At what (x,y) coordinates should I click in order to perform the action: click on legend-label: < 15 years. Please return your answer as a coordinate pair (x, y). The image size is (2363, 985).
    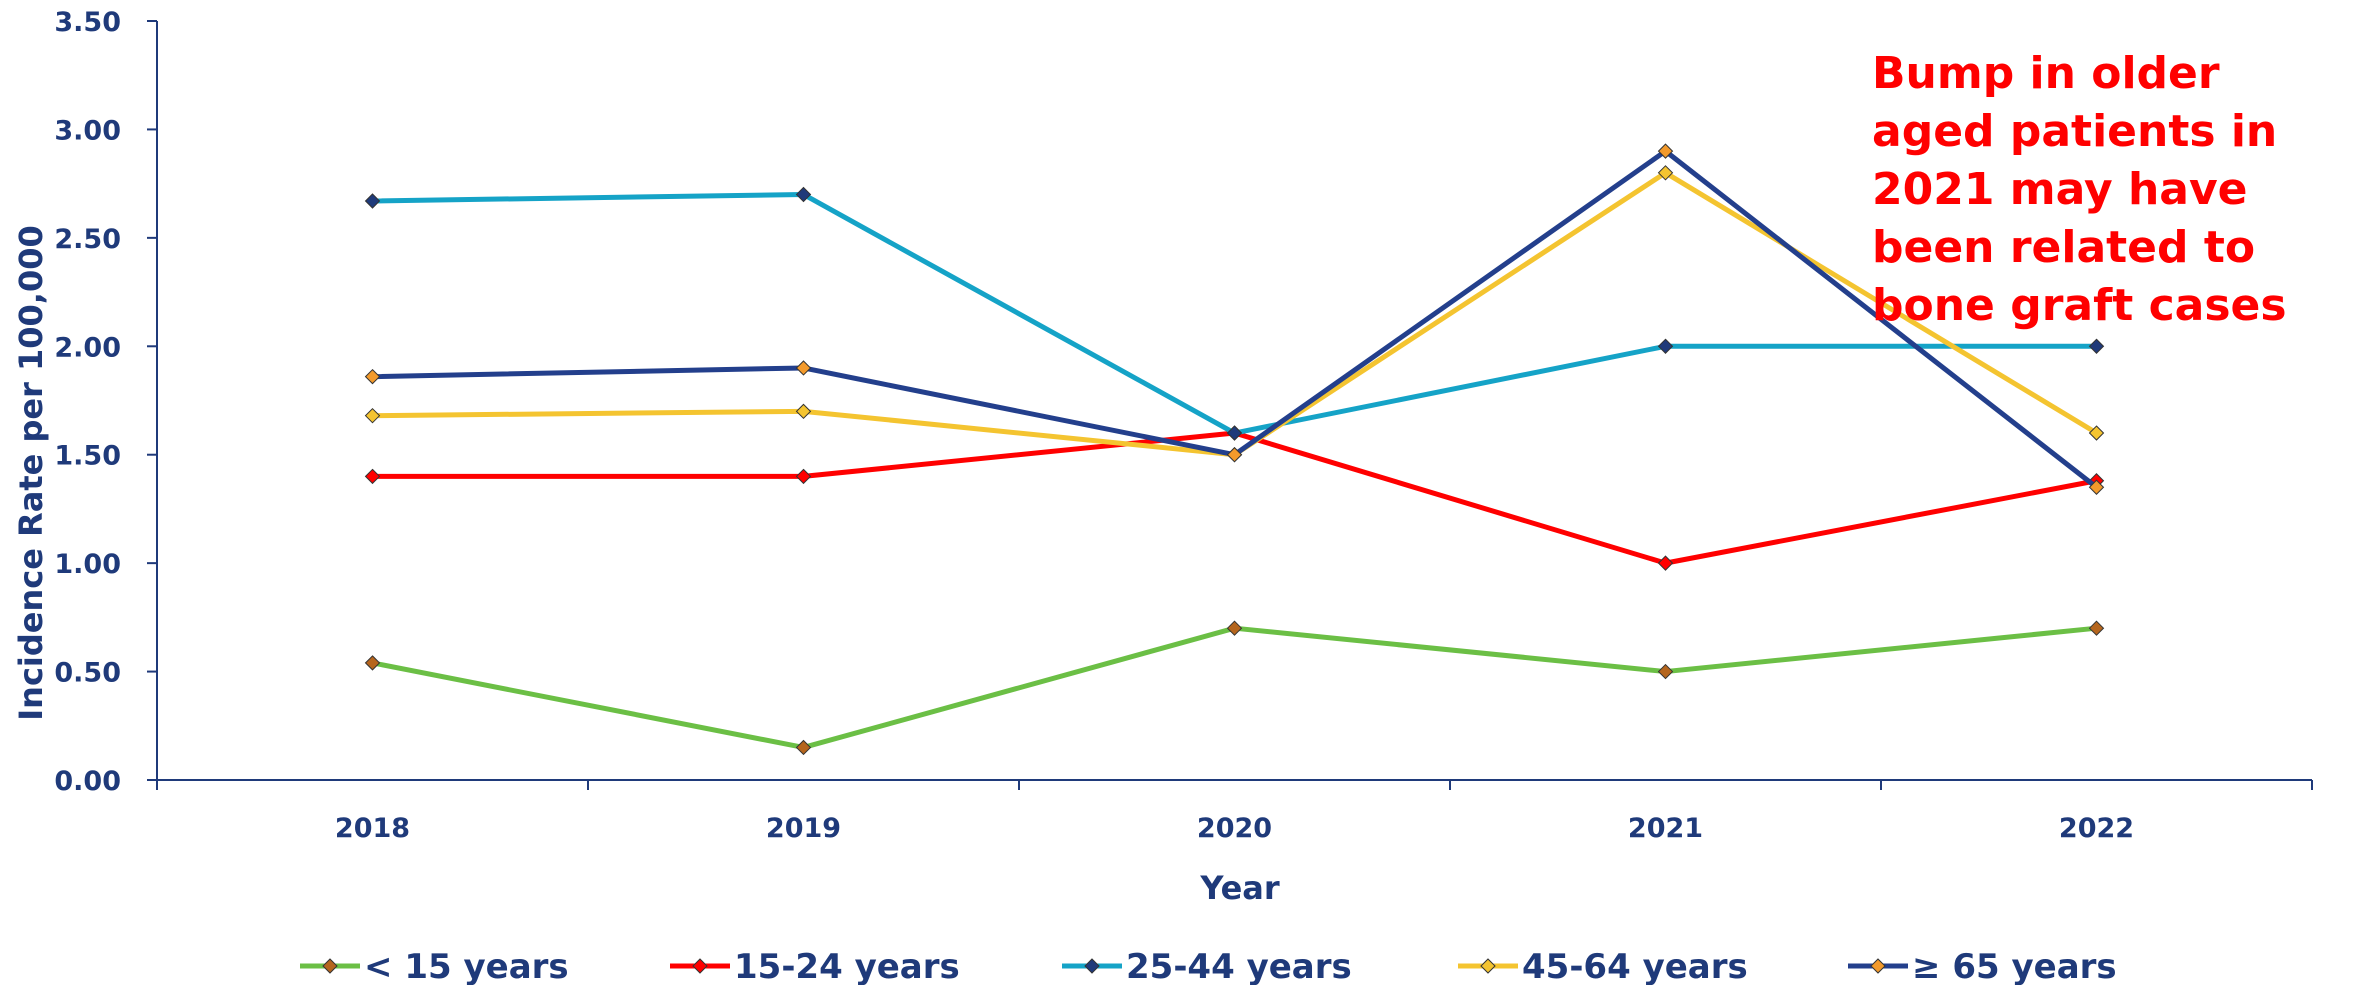
    Looking at the image, I should click on (466, 966).